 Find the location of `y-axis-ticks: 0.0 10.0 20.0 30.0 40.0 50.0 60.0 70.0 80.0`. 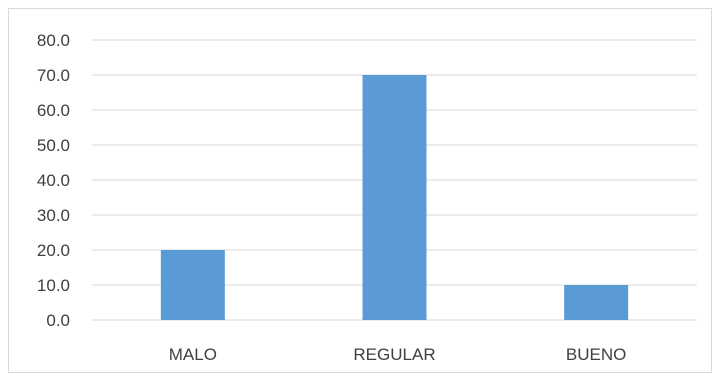

y-axis-ticks: 0.0 10.0 20.0 30.0 40.0 50.0 60.0 70.0 80.0 is located at coordinates (53, 180).